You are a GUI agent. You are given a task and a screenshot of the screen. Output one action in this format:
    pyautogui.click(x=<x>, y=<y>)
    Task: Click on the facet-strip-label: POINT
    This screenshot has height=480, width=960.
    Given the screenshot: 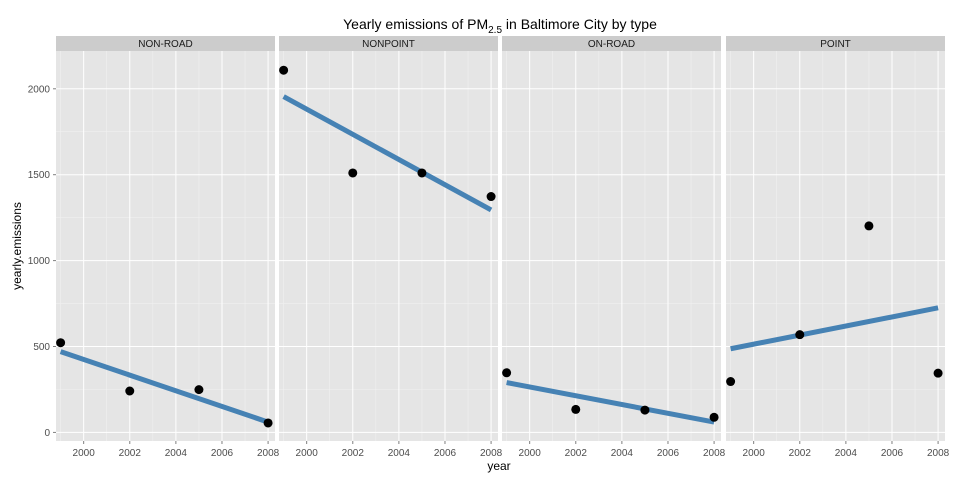 What is the action you would take?
    pyautogui.click(x=835, y=44)
    